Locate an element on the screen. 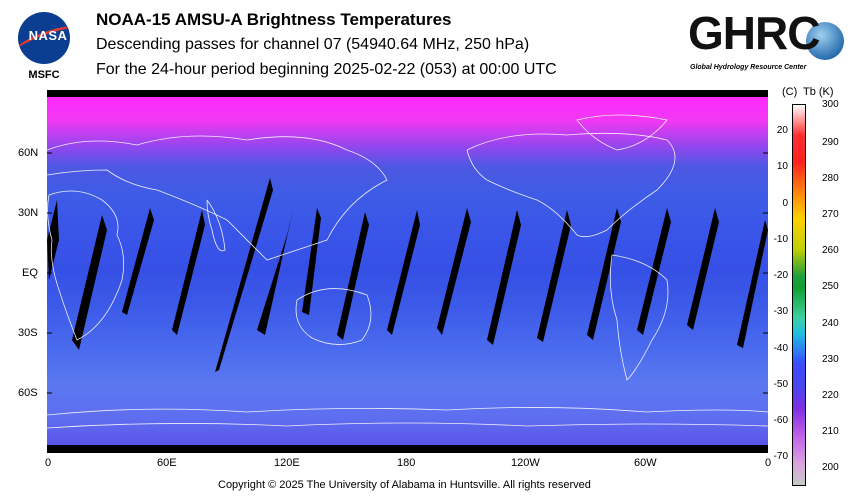 The width and height of the screenshot is (854, 502). coastline-antarctica is located at coordinates (407, 411).